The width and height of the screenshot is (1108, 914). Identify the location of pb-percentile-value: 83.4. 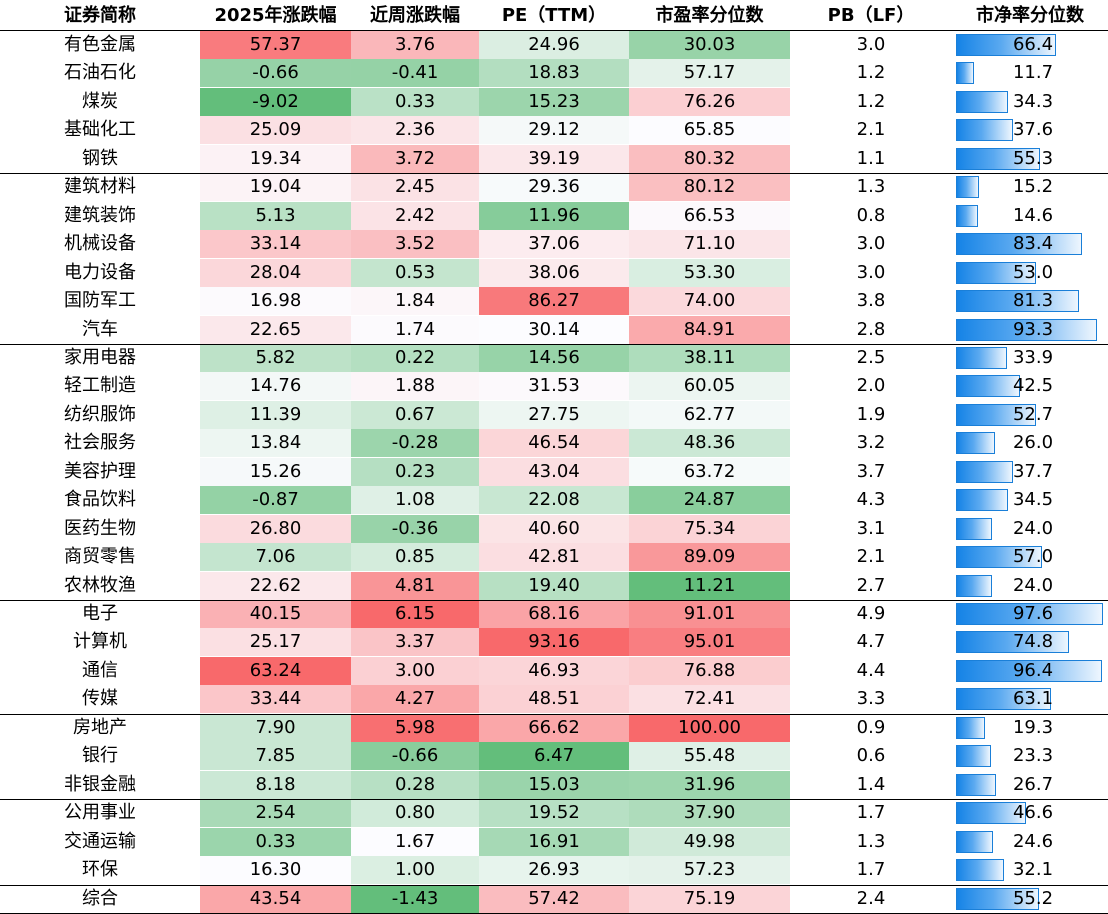
(1033, 244).